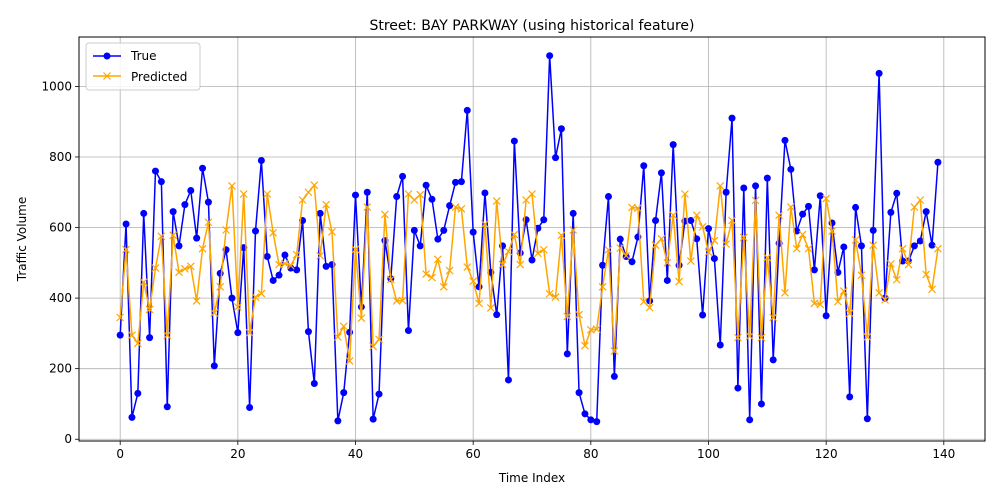  Describe the element at coordinates (473, 454) in the screenshot. I see `x-tick-label: 60` at that location.